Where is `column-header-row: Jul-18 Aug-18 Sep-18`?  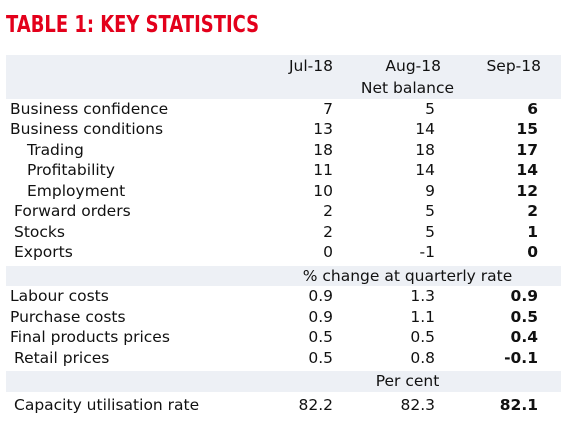
column-header-row: Jul-18 Aug-18 Sep-18 is located at coordinates (283, 66).